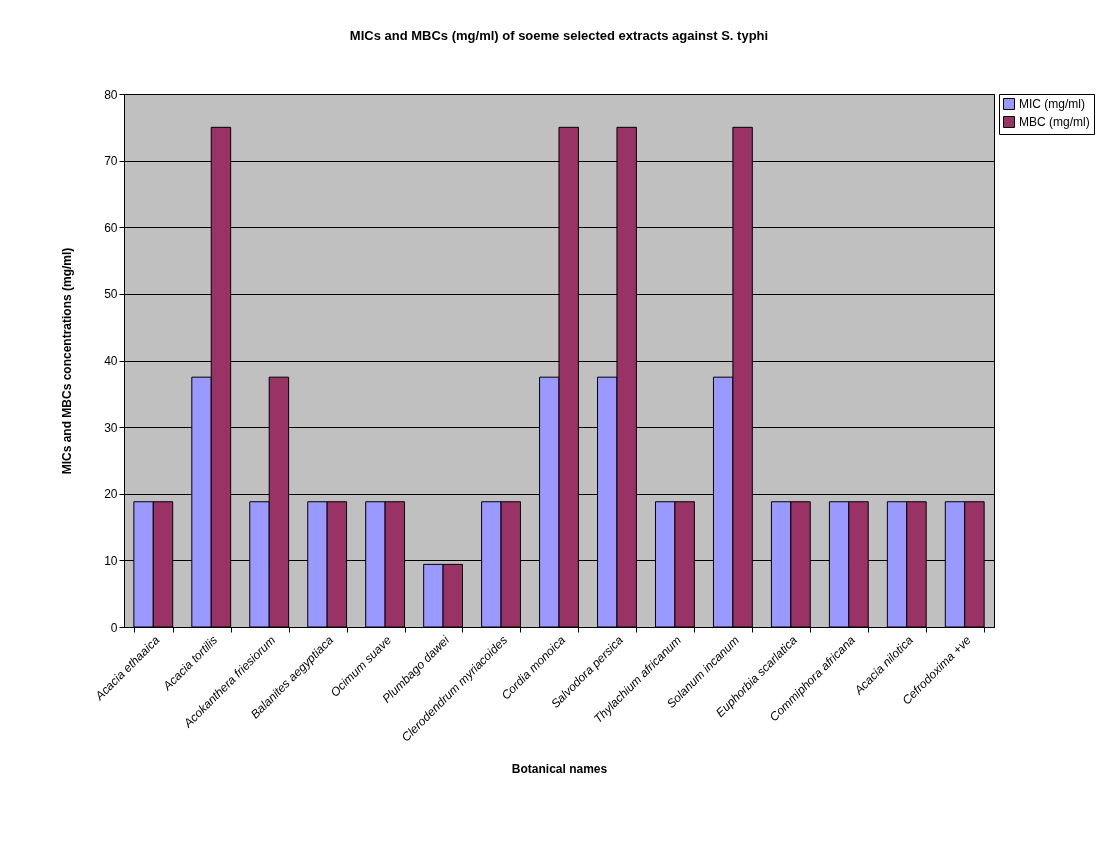  What do you see at coordinates (1052, 104) in the screenshot?
I see `legend-label: MIC (mg/ml)` at bounding box center [1052, 104].